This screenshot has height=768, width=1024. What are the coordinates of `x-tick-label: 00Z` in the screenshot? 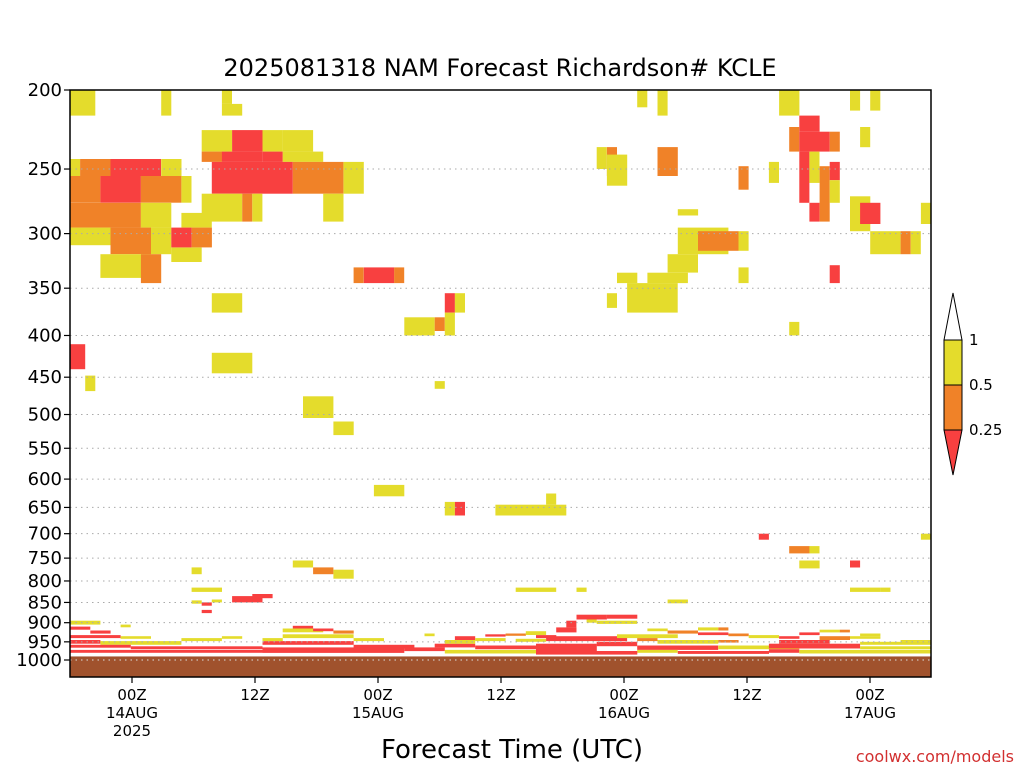 It's located at (377, 695).